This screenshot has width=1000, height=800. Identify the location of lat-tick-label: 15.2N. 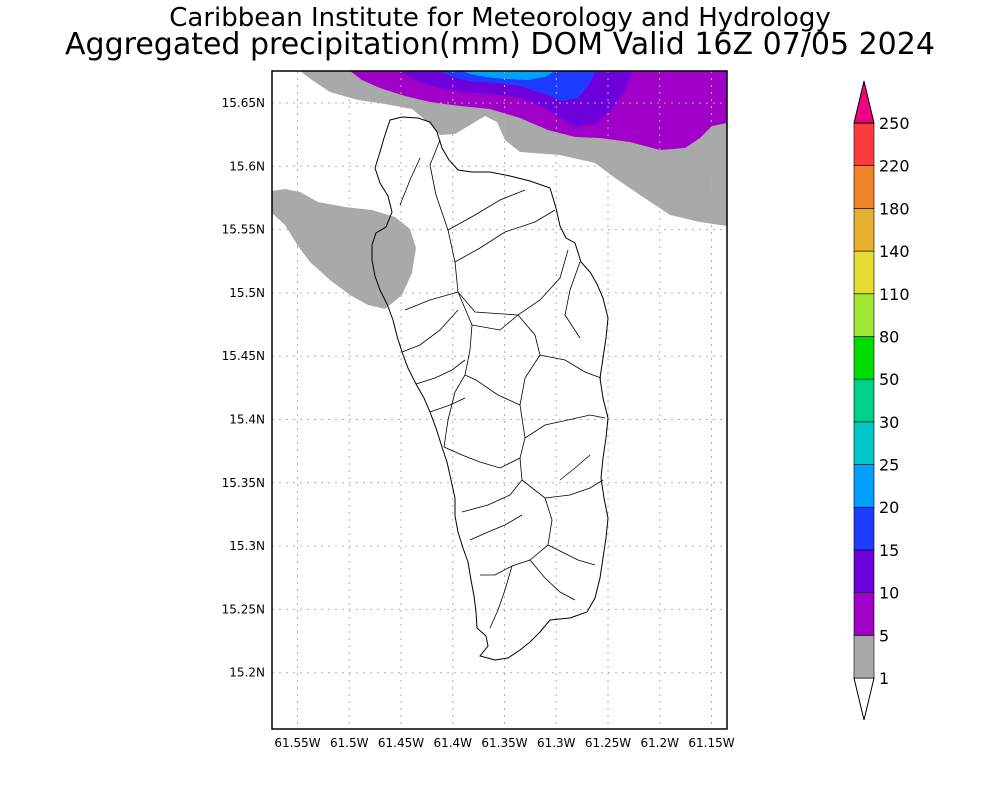
(247, 673).